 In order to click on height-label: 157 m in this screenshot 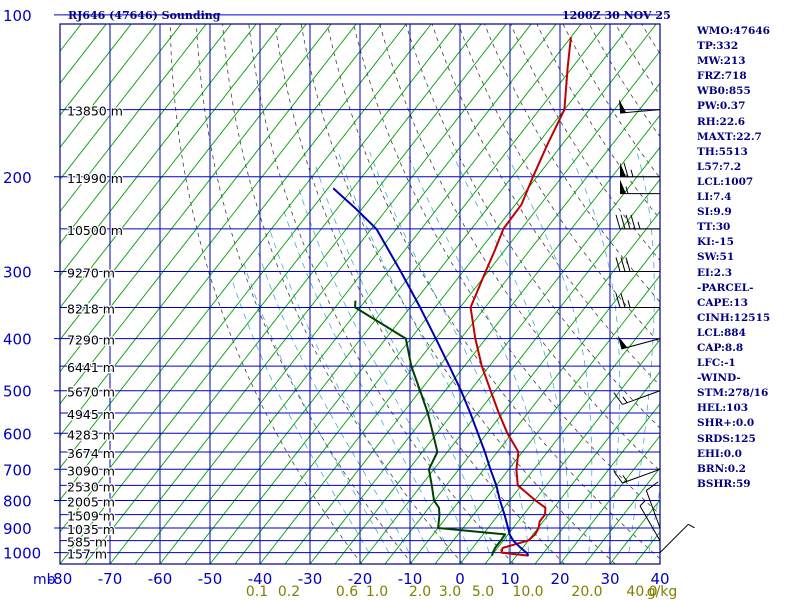, I will do `click(87, 554)`.